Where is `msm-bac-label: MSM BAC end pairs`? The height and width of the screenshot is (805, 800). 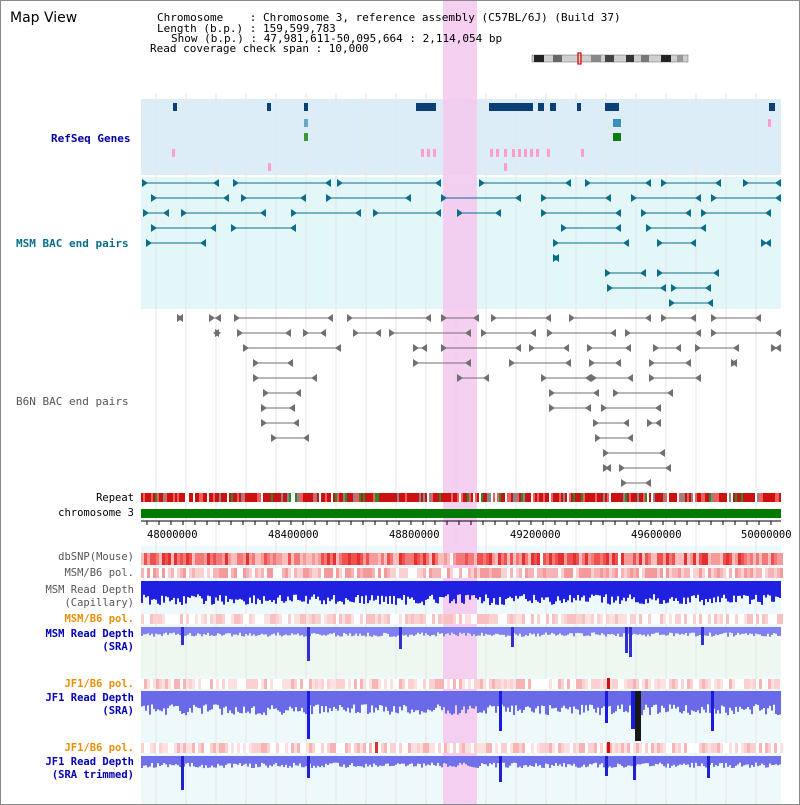 msm-bac-label: MSM BAC end pairs is located at coordinates (72, 243).